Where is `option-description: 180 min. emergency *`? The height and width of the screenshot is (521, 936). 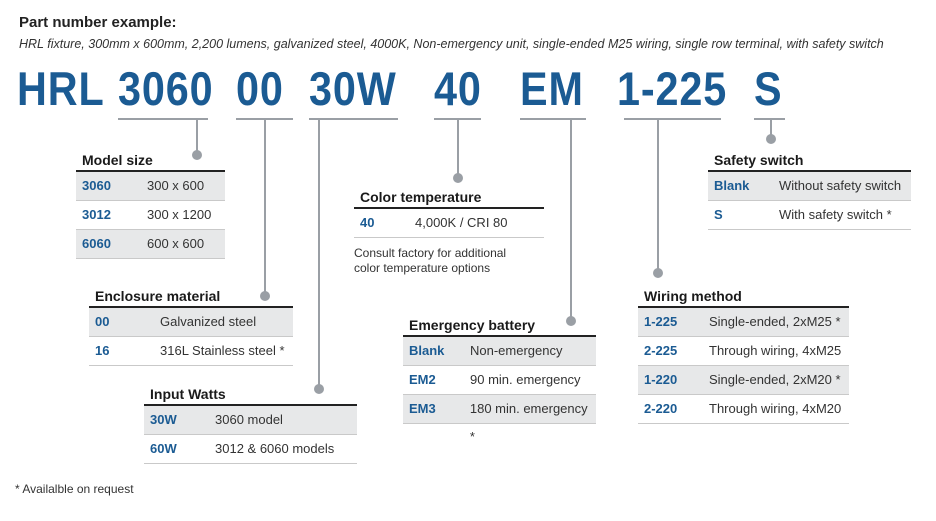 option-description: 180 min. emergency * is located at coordinates (528, 422).